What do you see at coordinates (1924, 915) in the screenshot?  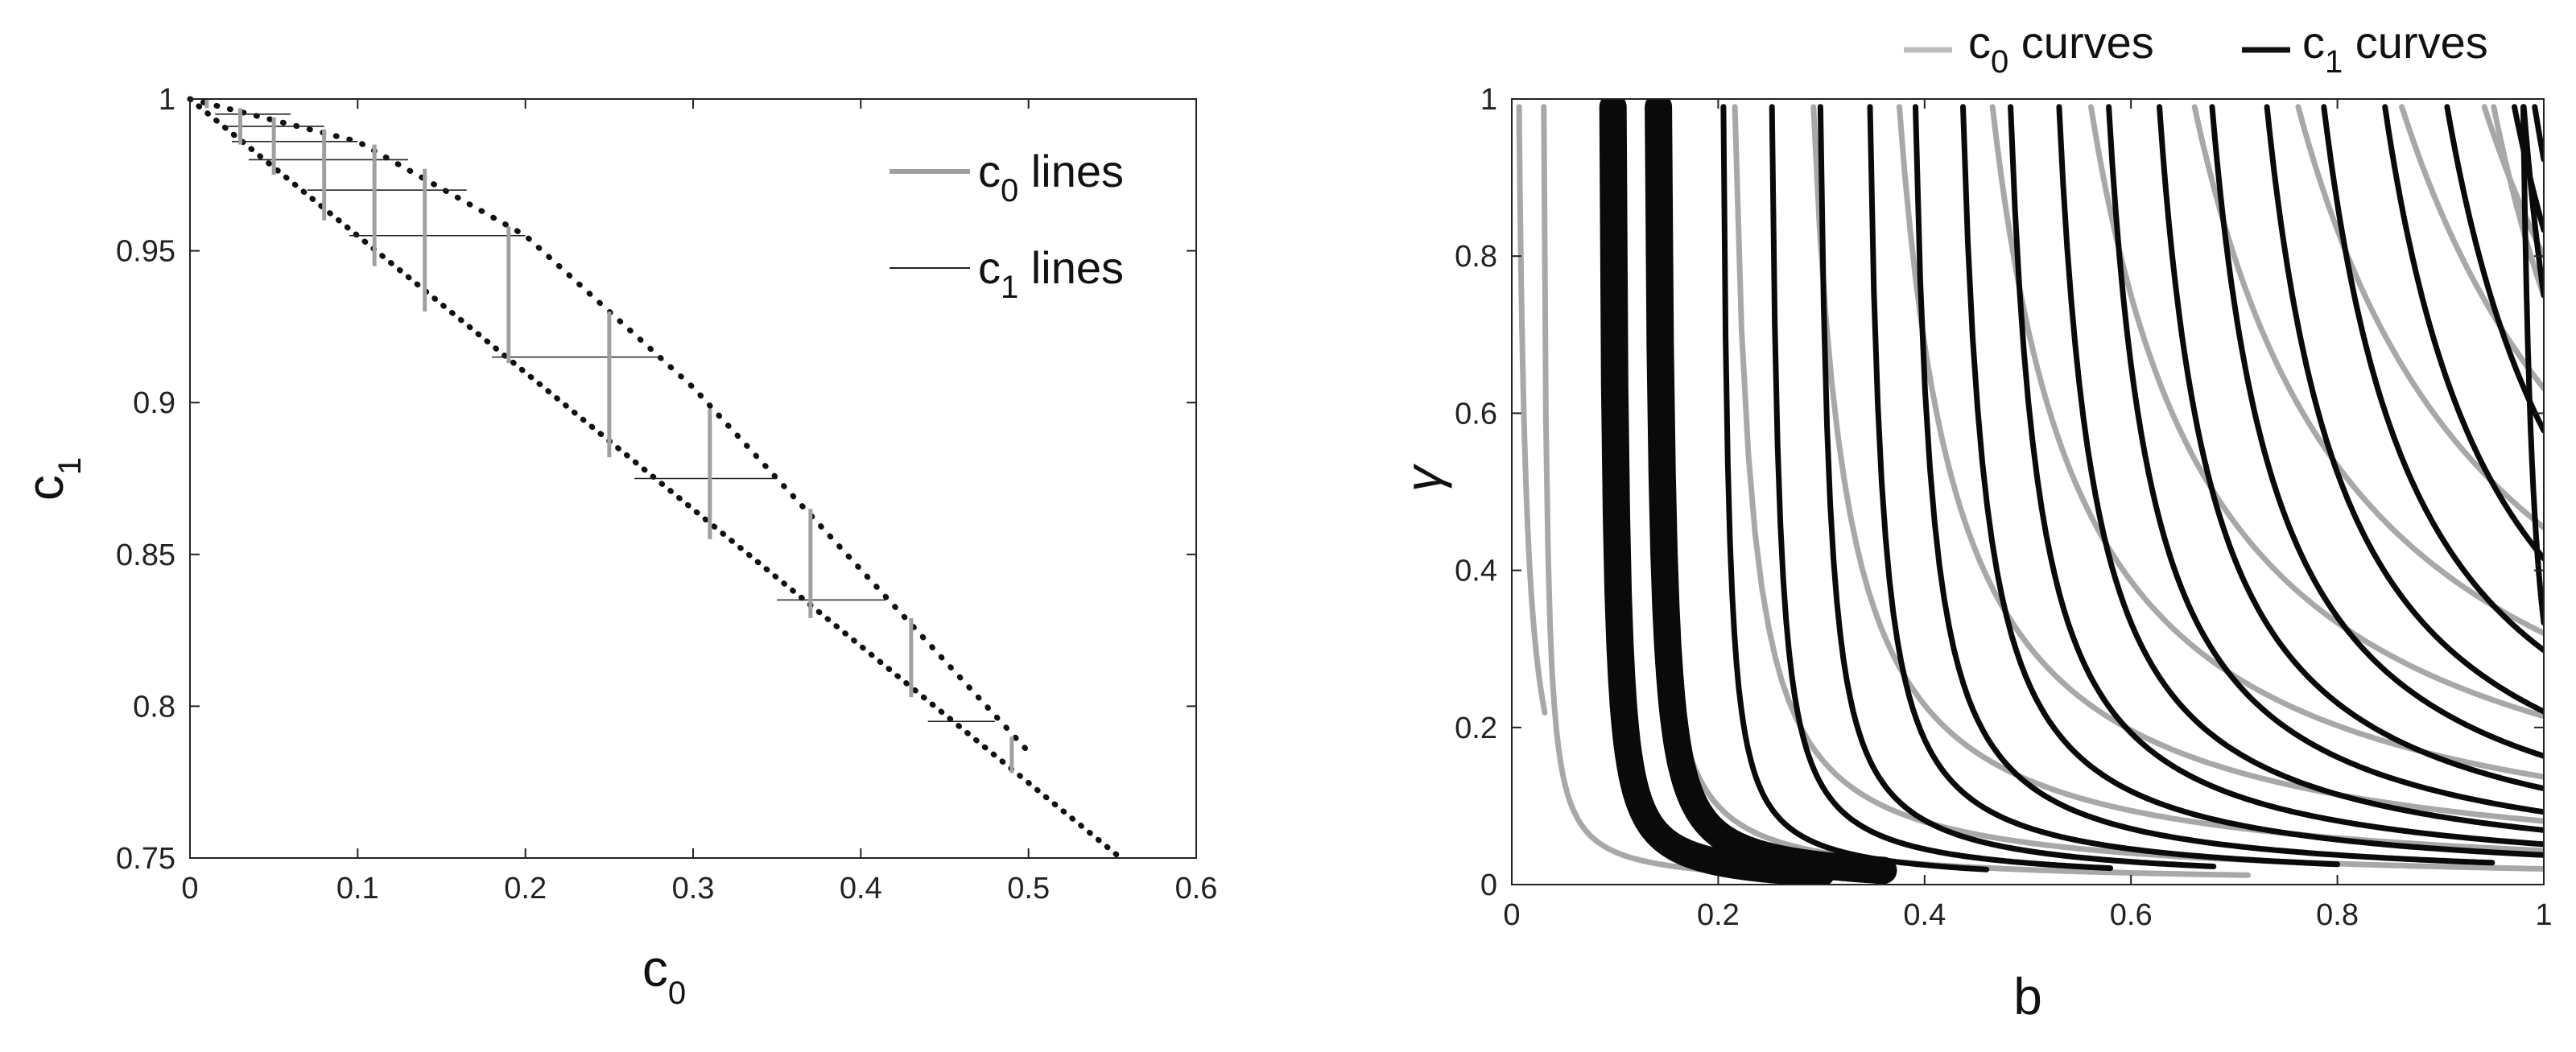 I see `right-x-tick-label: 0.4` at bounding box center [1924, 915].